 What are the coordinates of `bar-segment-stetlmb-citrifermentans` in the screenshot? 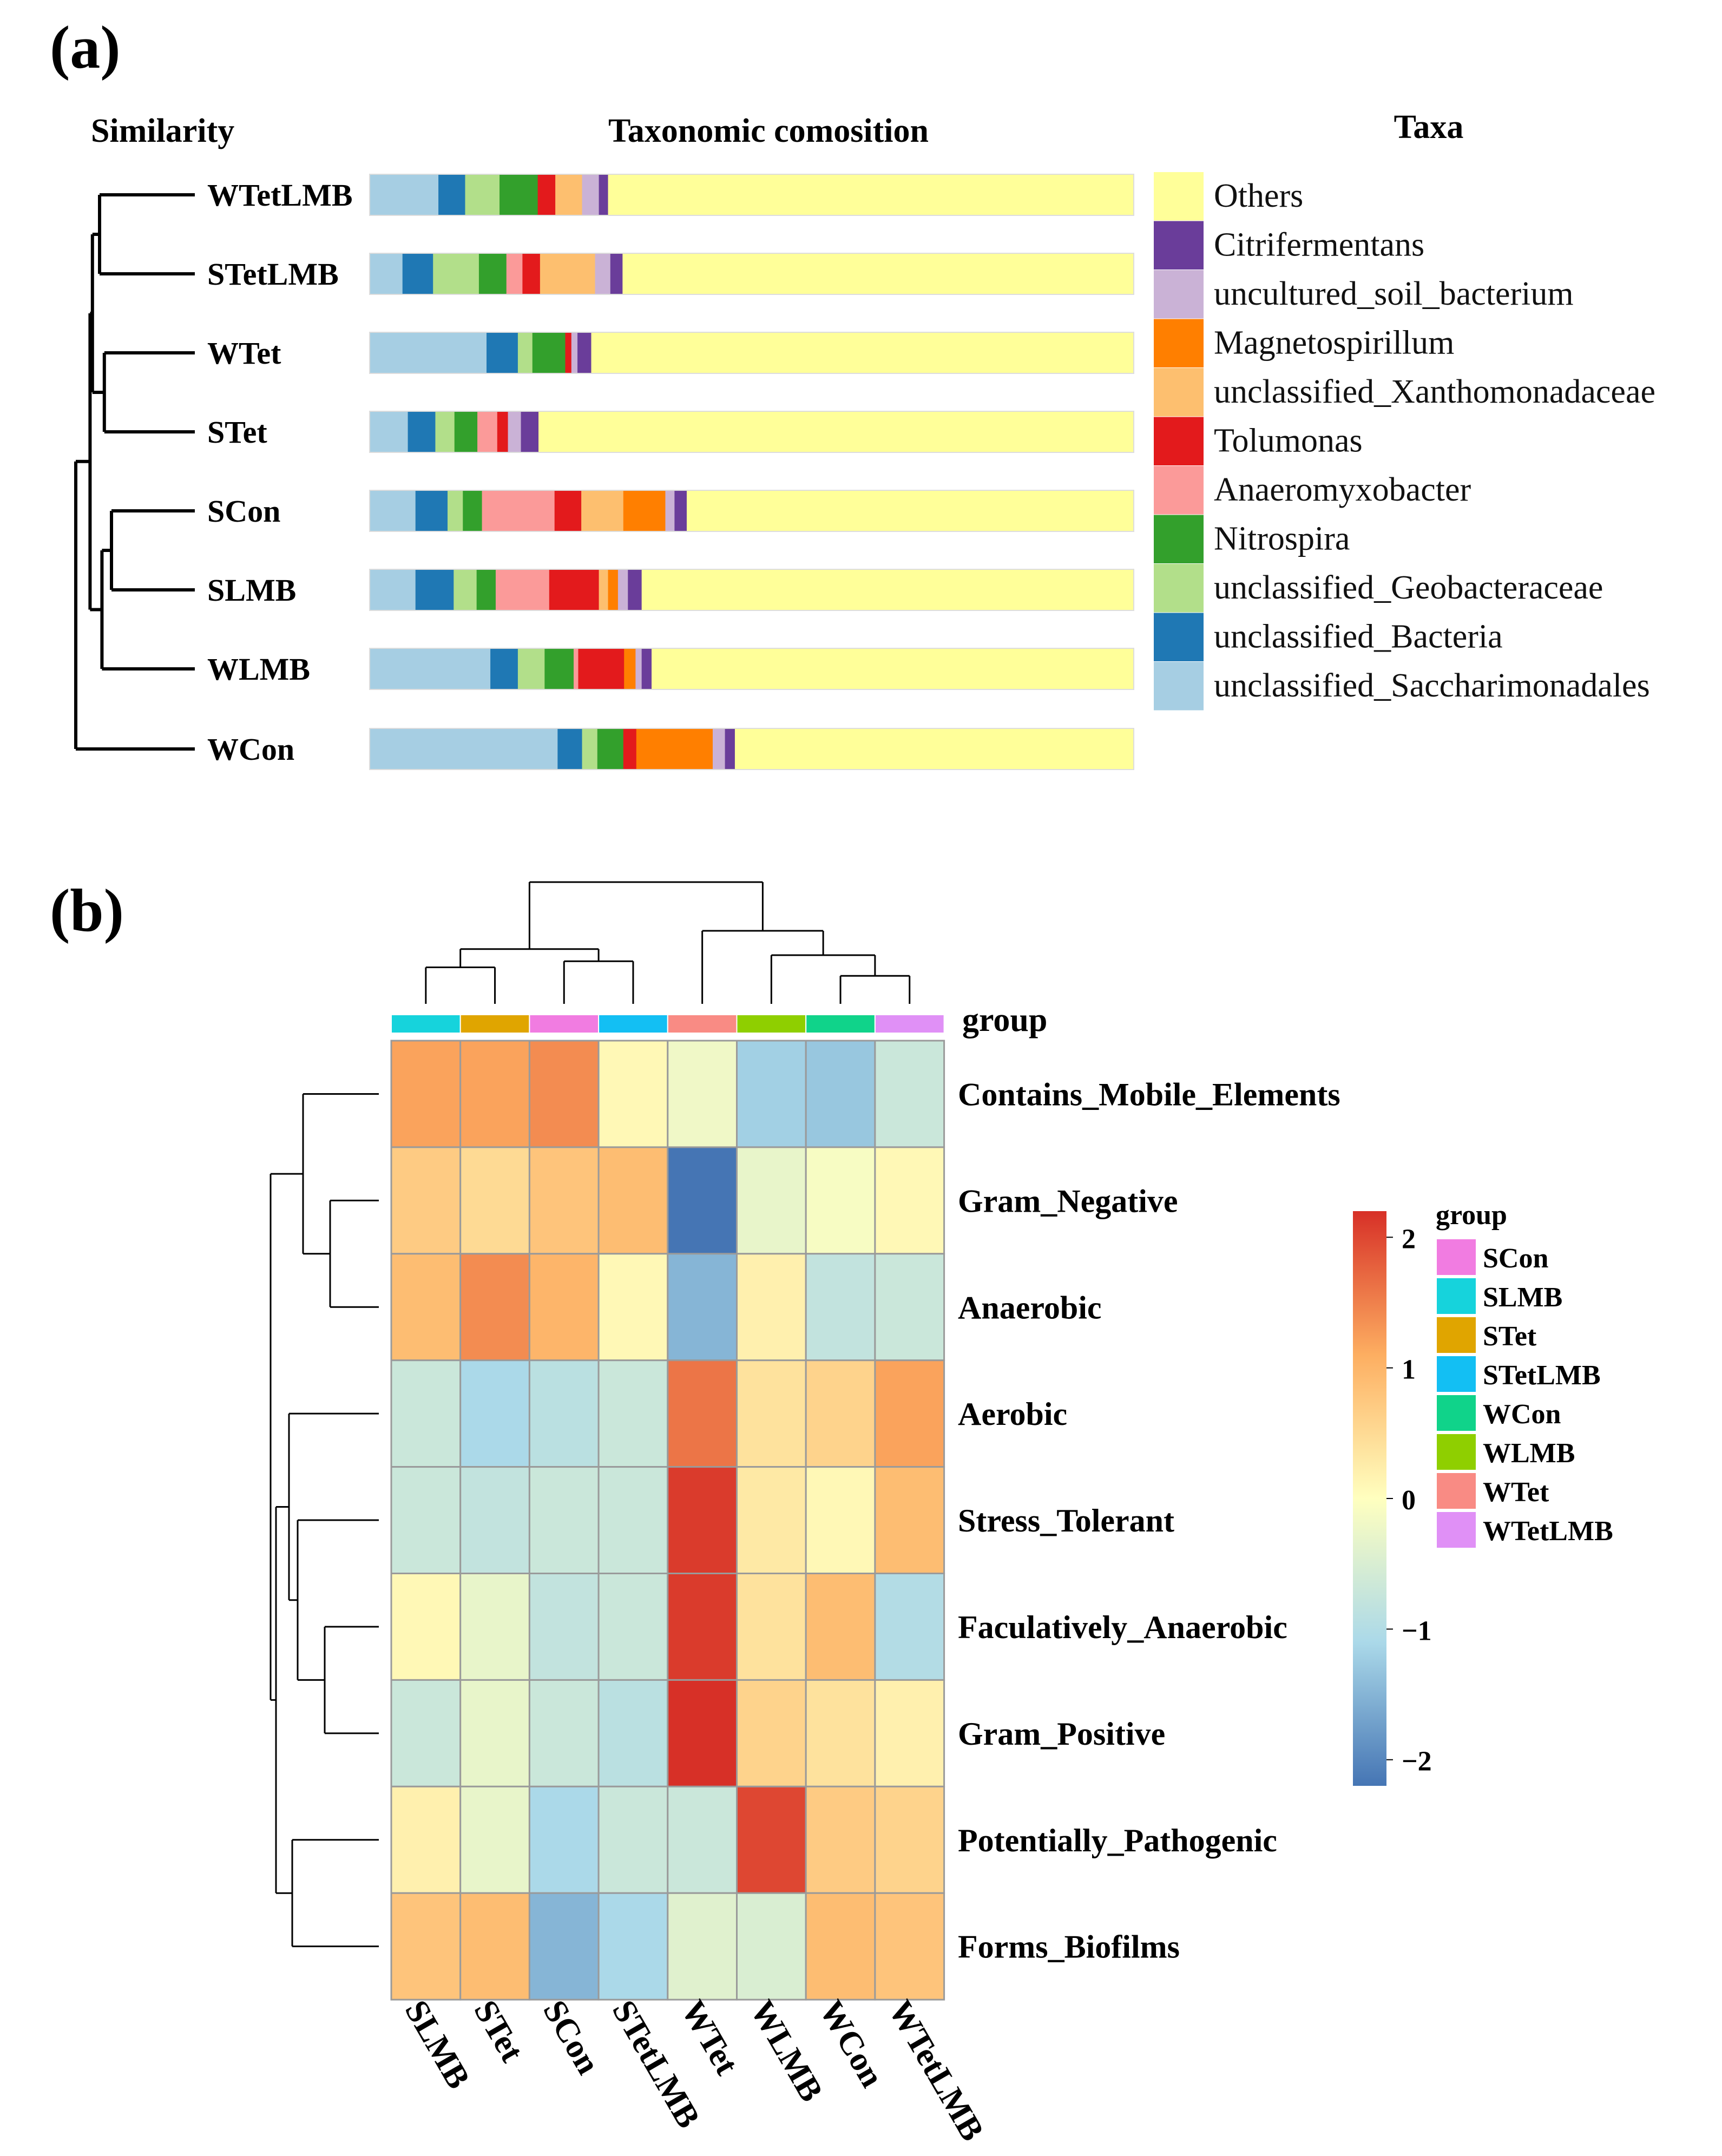 It's located at (616, 273).